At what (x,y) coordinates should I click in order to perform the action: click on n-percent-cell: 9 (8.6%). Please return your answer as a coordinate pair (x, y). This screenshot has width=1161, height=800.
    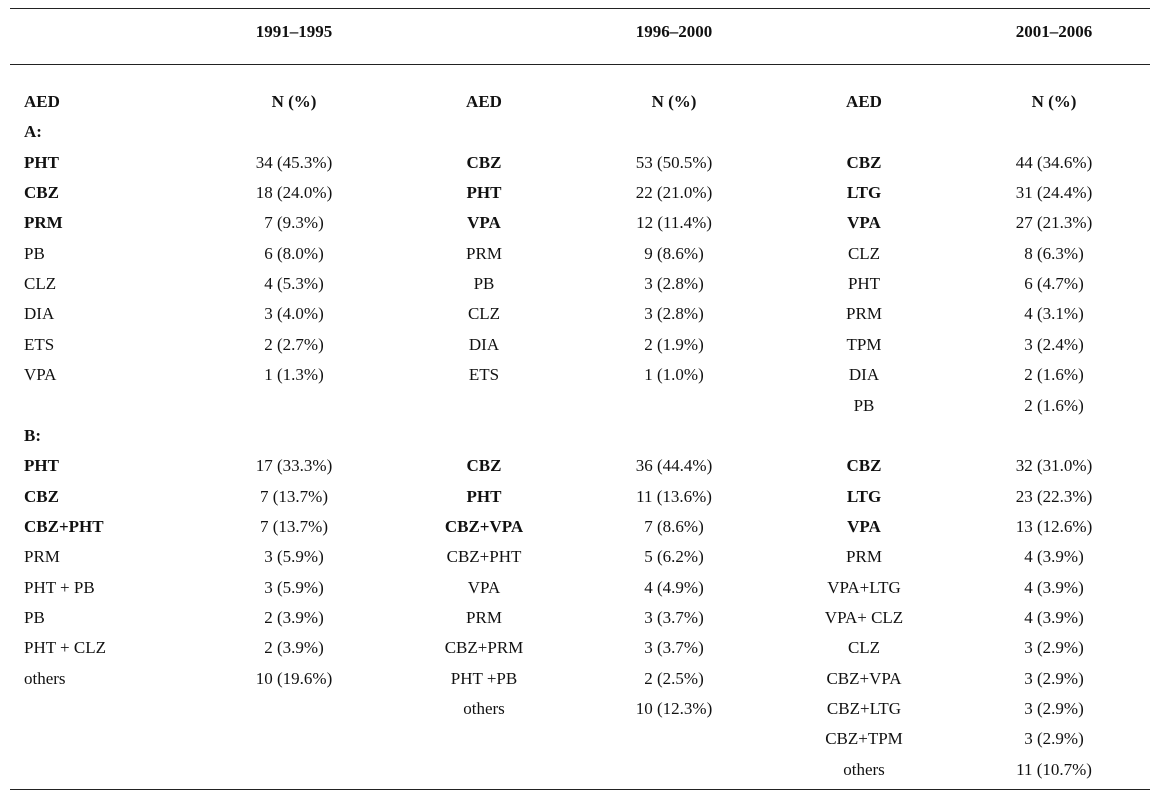
    Looking at the image, I should click on (674, 253).